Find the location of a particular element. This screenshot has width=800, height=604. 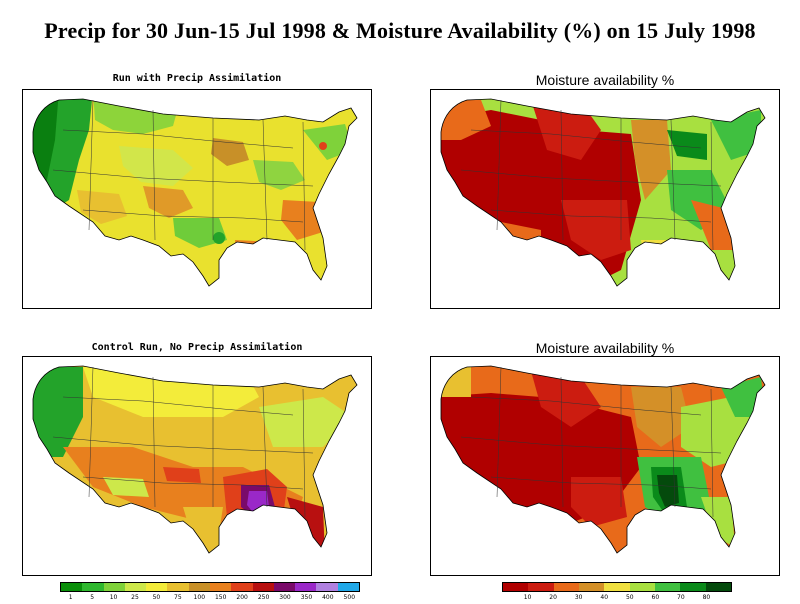

moisture-legend-label-1: 20 is located at coordinates (553, 597).